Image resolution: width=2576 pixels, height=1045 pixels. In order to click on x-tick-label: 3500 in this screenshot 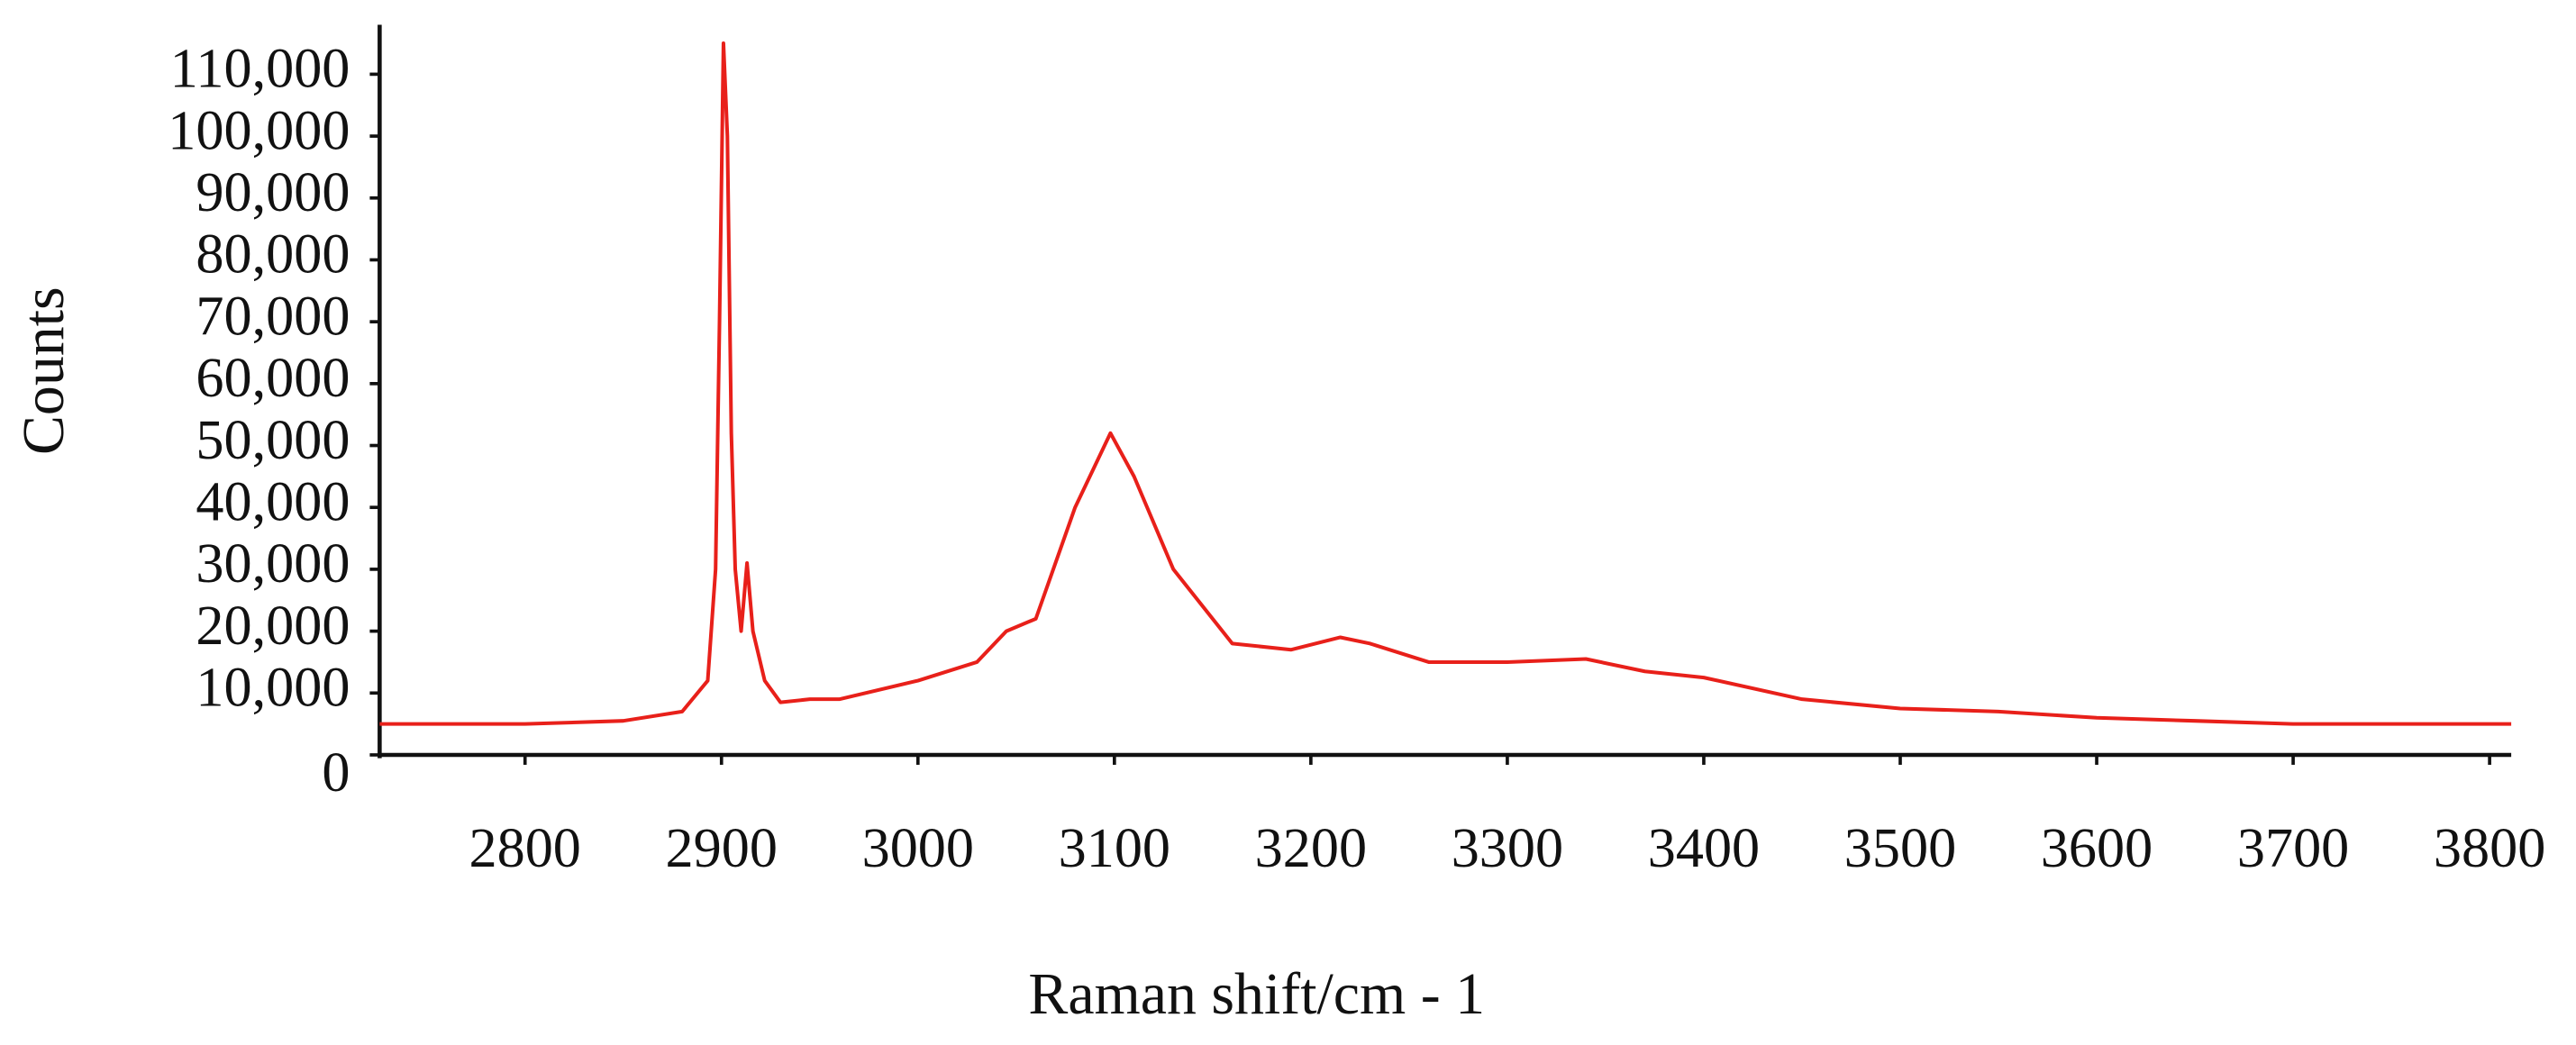, I will do `click(1900, 848)`.